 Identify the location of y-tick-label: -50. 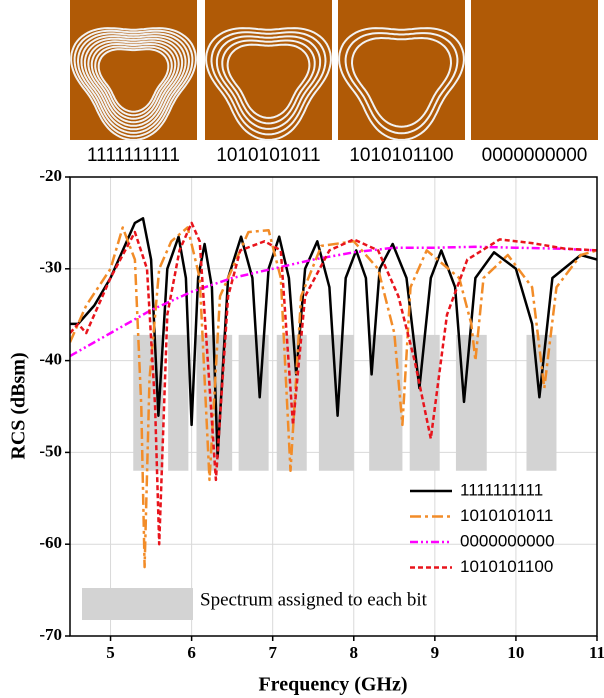
(50, 450).